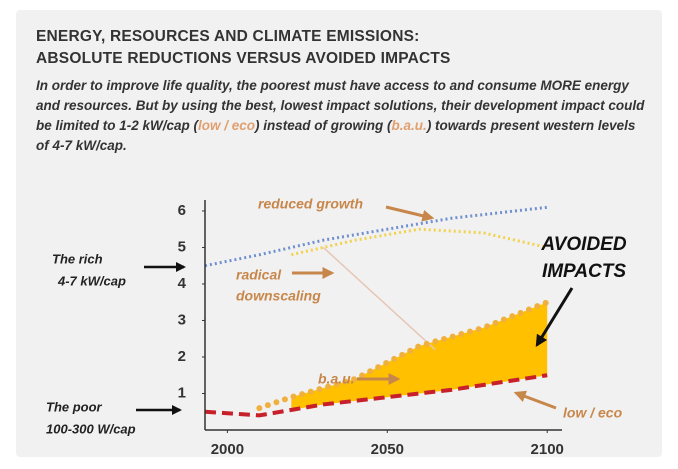 The image size is (678, 469). I want to click on annotation: 4-7 kW/cap, so click(91, 280).